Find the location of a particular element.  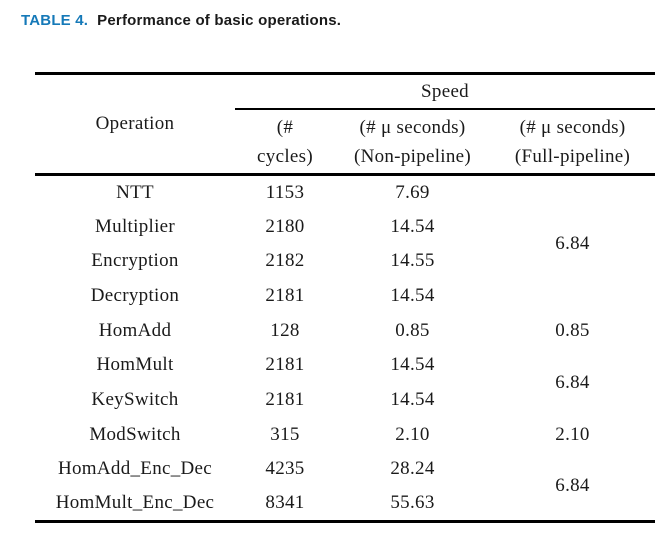

cell-cycles: 128 is located at coordinates (285, 330).